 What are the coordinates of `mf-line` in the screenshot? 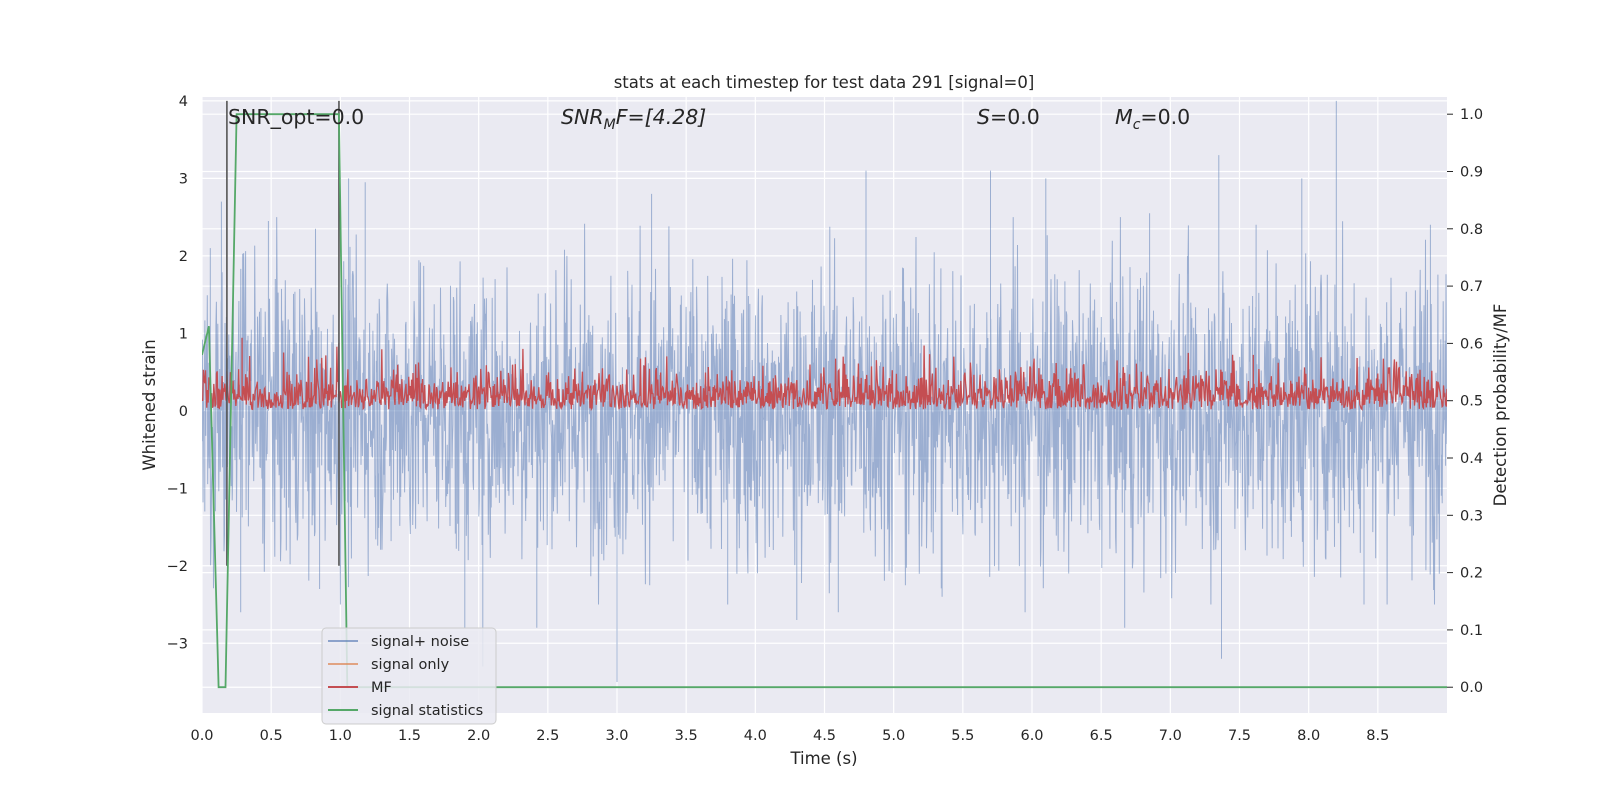 It's located at (824, 374).